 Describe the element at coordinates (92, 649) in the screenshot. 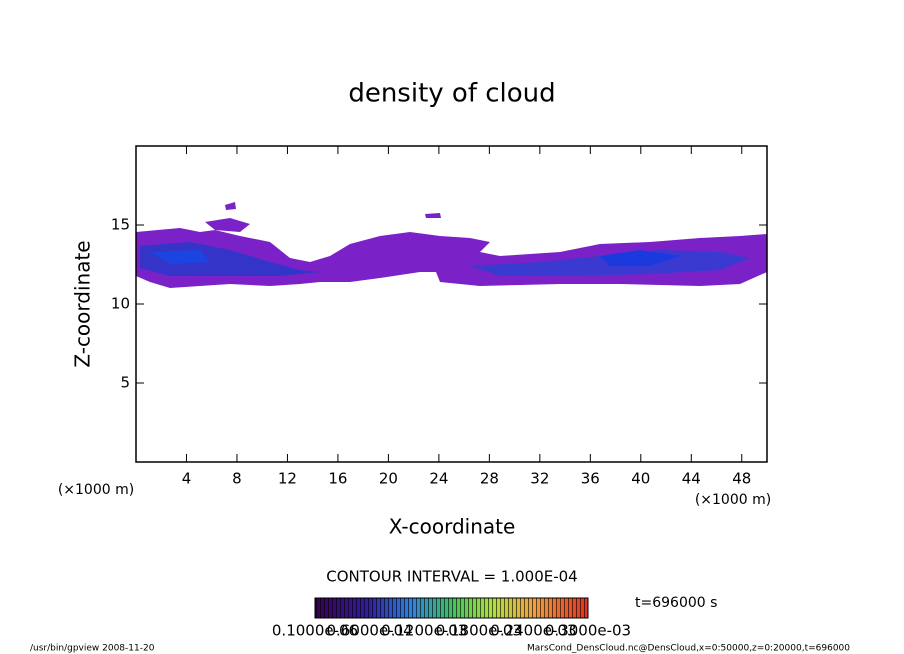

I see `footer-left: /usr/bin/gpview 2008-11-20` at that location.